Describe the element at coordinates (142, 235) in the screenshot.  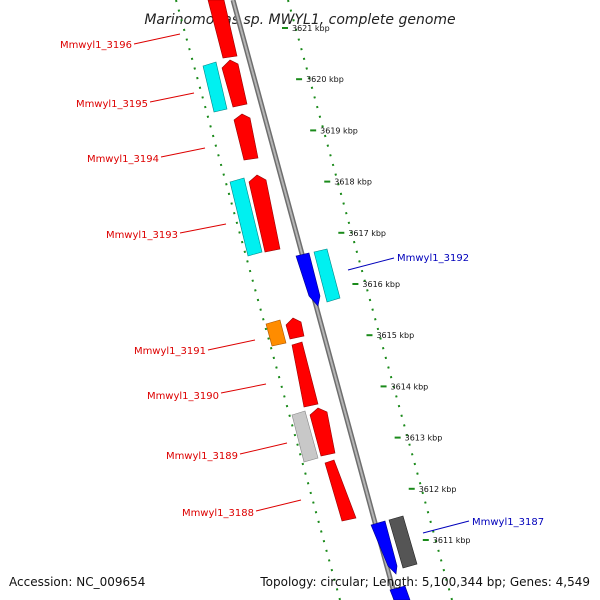
I see `label-mmwyl1-3193: Mmwyl1_3193` at that location.